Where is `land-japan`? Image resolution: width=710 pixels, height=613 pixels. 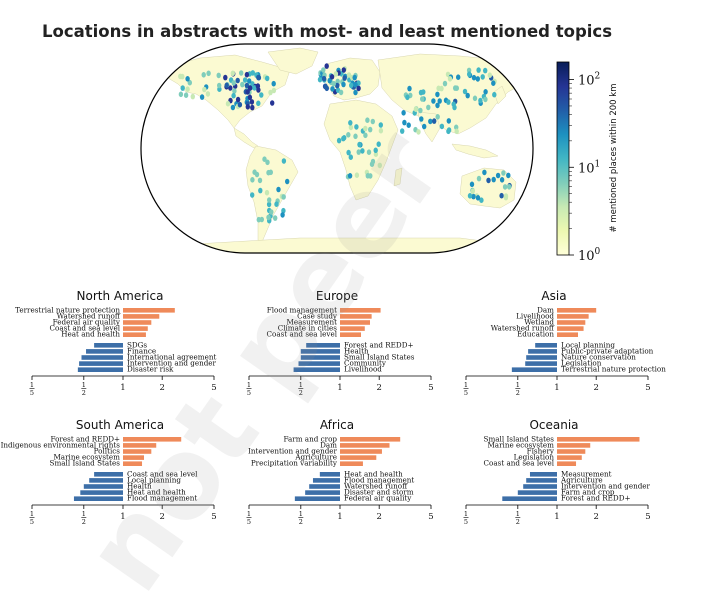 land-japan is located at coordinates (500, 95).